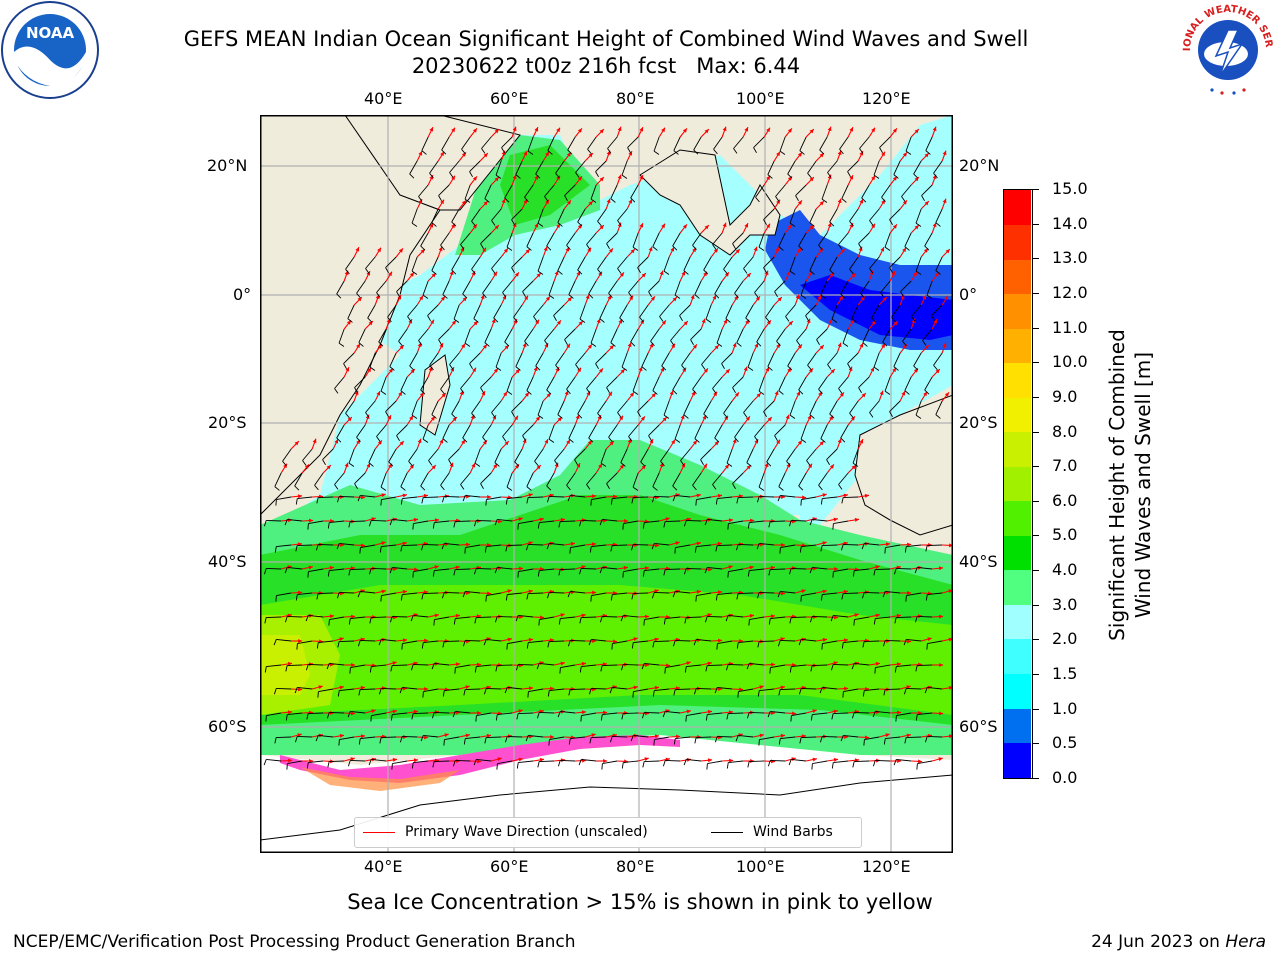 This screenshot has height=960, width=1280. What do you see at coordinates (1036, 467) in the screenshot?
I see `colorbar-tick-mark` at bounding box center [1036, 467].